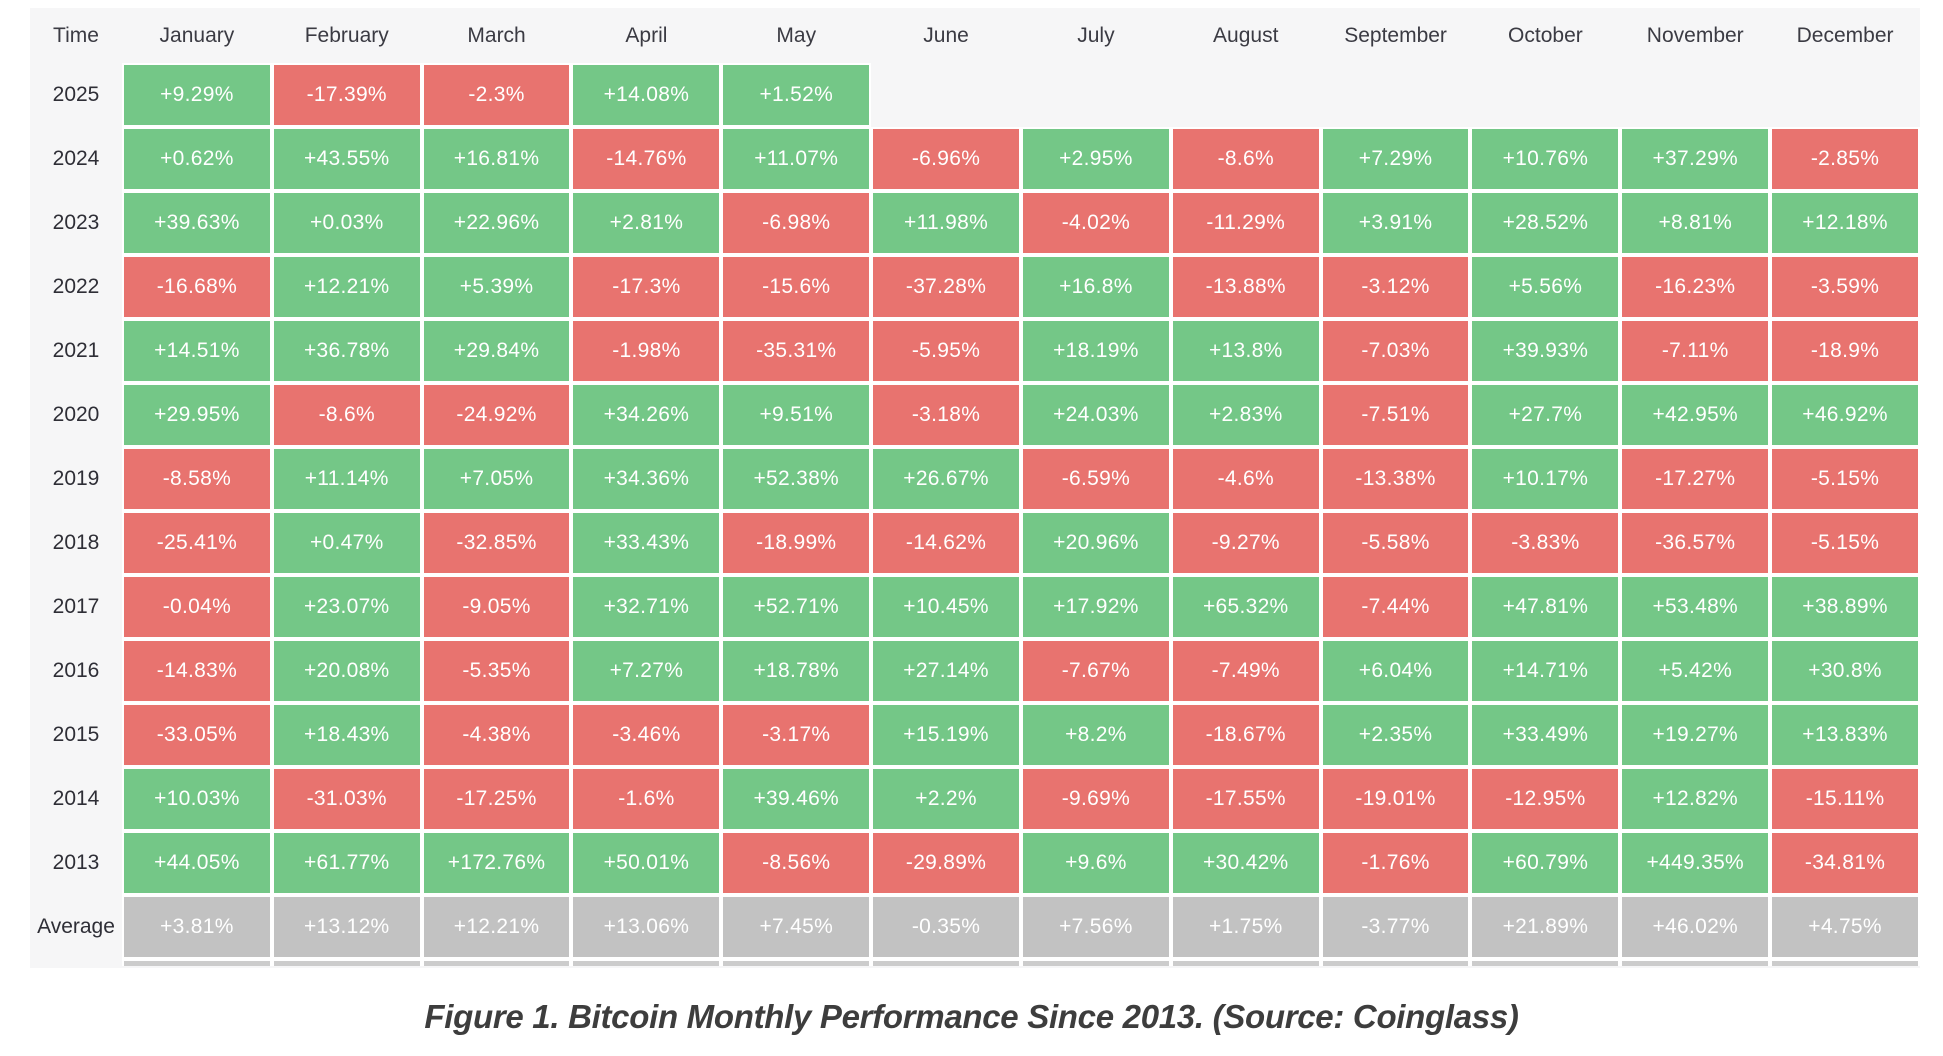 The height and width of the screenshot is (1056, 1943). I want to click on perf-cell: -8.58%, so click(197, 479).